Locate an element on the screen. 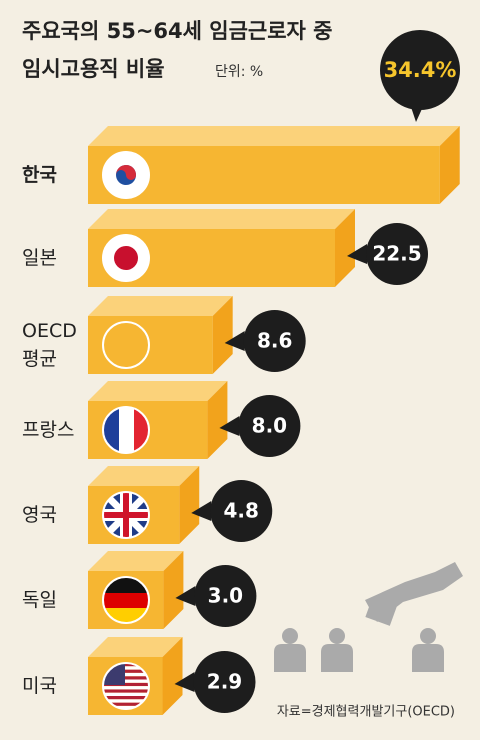 The width and height of the screenshot is (480, 740). value-label: 8.6 is located at coordinates (274, 341).